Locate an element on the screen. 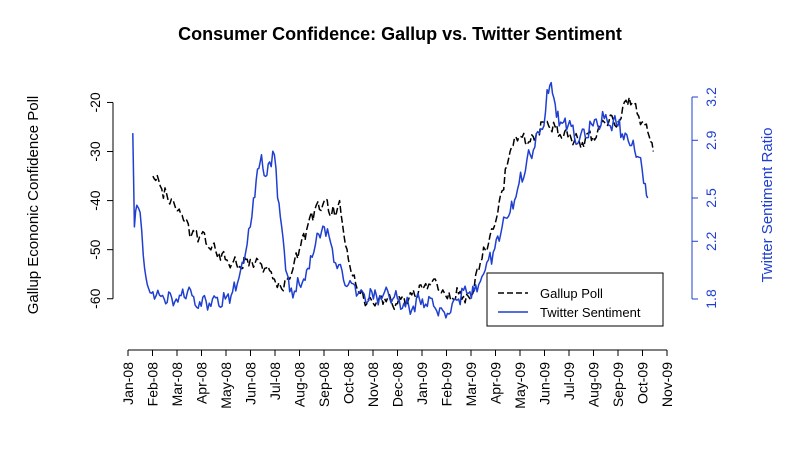  x-tick-label: Dec-08 is located at coordinates (398, 384).